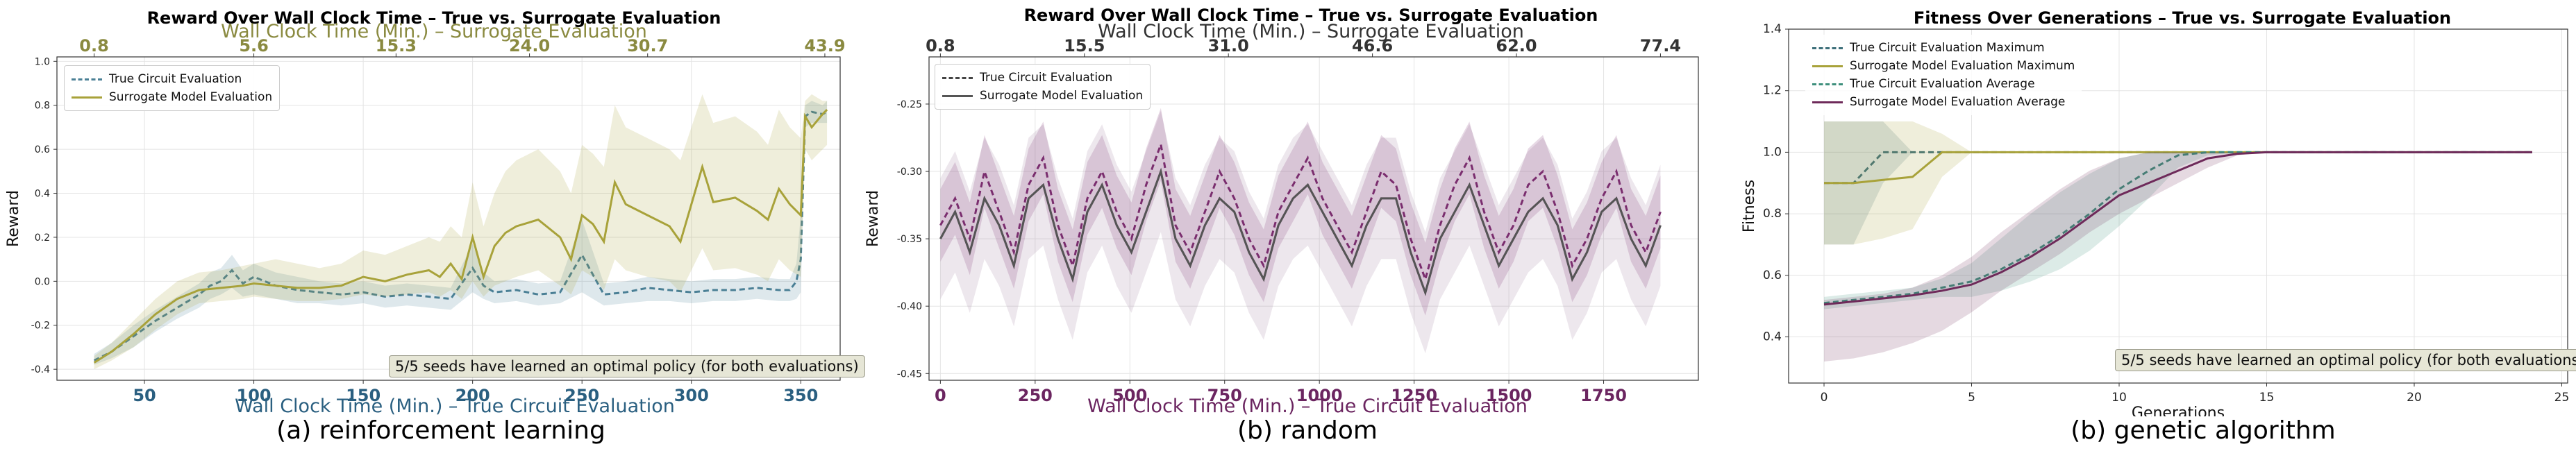 The width and height of the screenshot is (2576, 467). What do you see at coordinates (1084, 46) in the screenshot?
I see `top-tick-label: 15.5` at bounding box center [1084, 46].